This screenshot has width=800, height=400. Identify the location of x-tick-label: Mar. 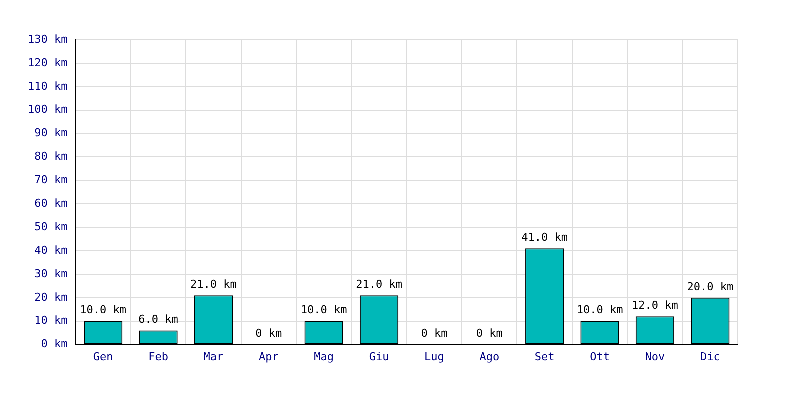
(214, 357).